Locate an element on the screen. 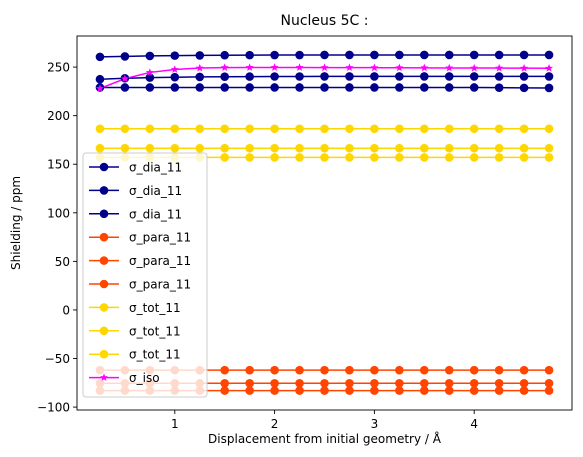 The image size is (583, 457). legend-label: σ_tot_11 is located at coordinates (155, 308).